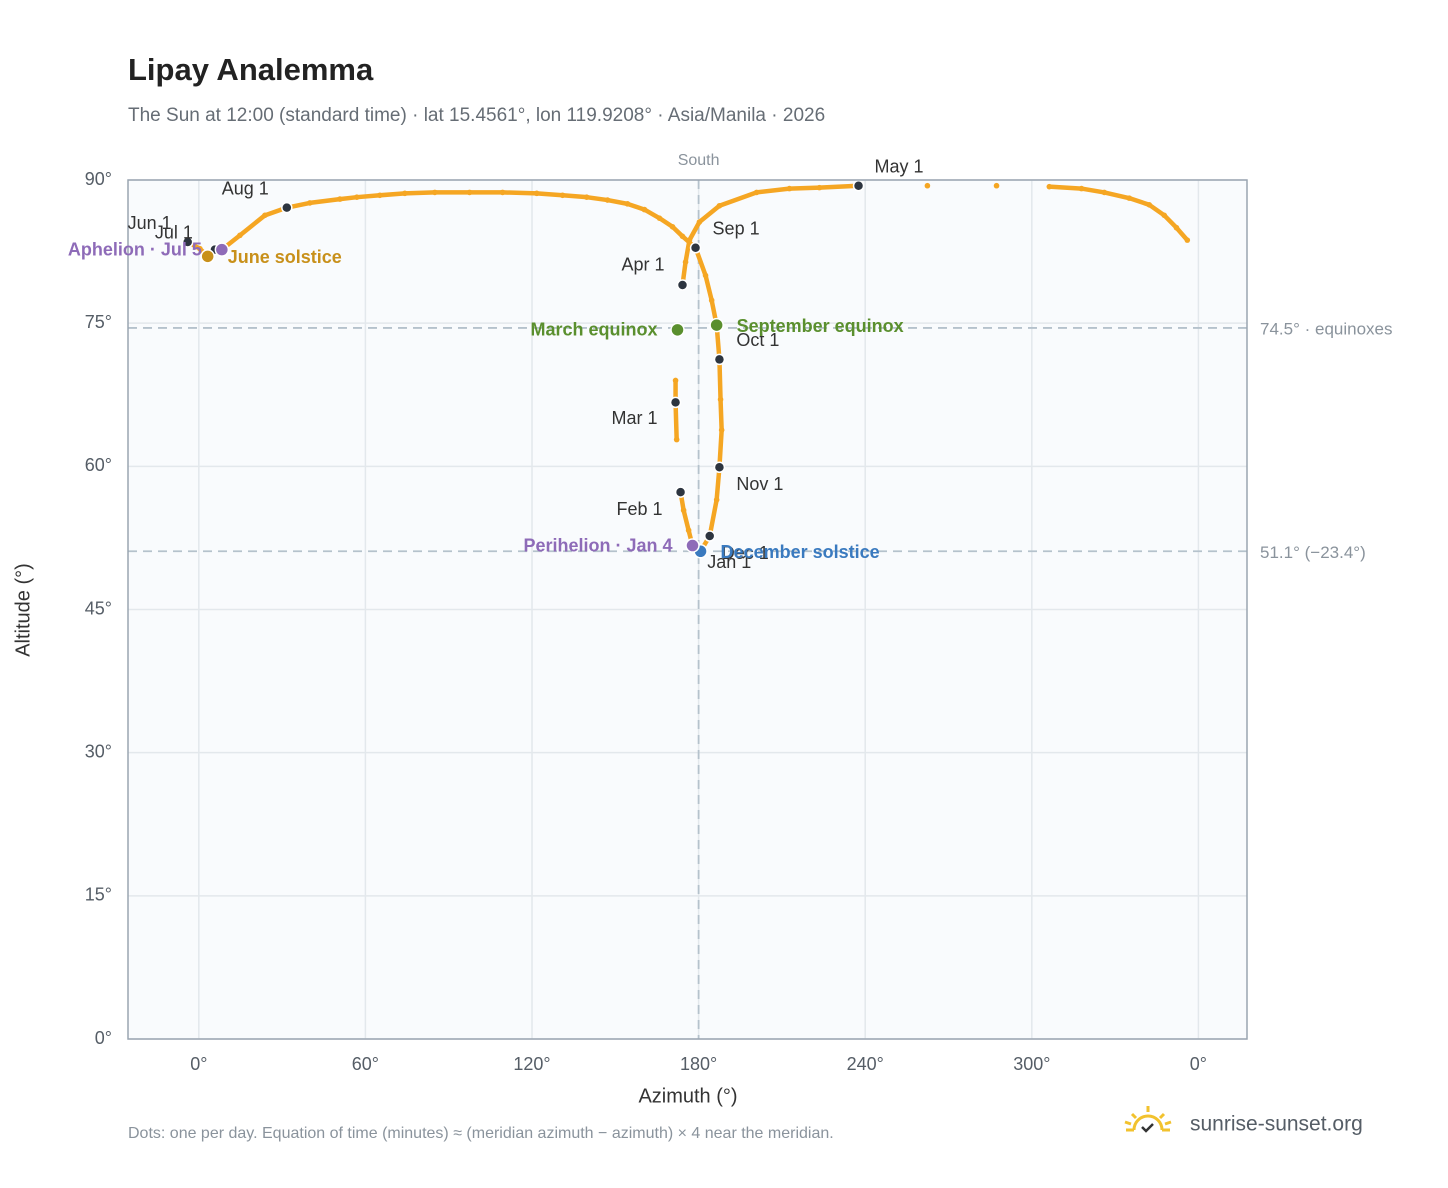 This screenshot has width=1448, height=1188. Describe the element at coordinates (687, 1096) in the screenshot. I see `x-axis-label: Azimuth (°)` at that location.